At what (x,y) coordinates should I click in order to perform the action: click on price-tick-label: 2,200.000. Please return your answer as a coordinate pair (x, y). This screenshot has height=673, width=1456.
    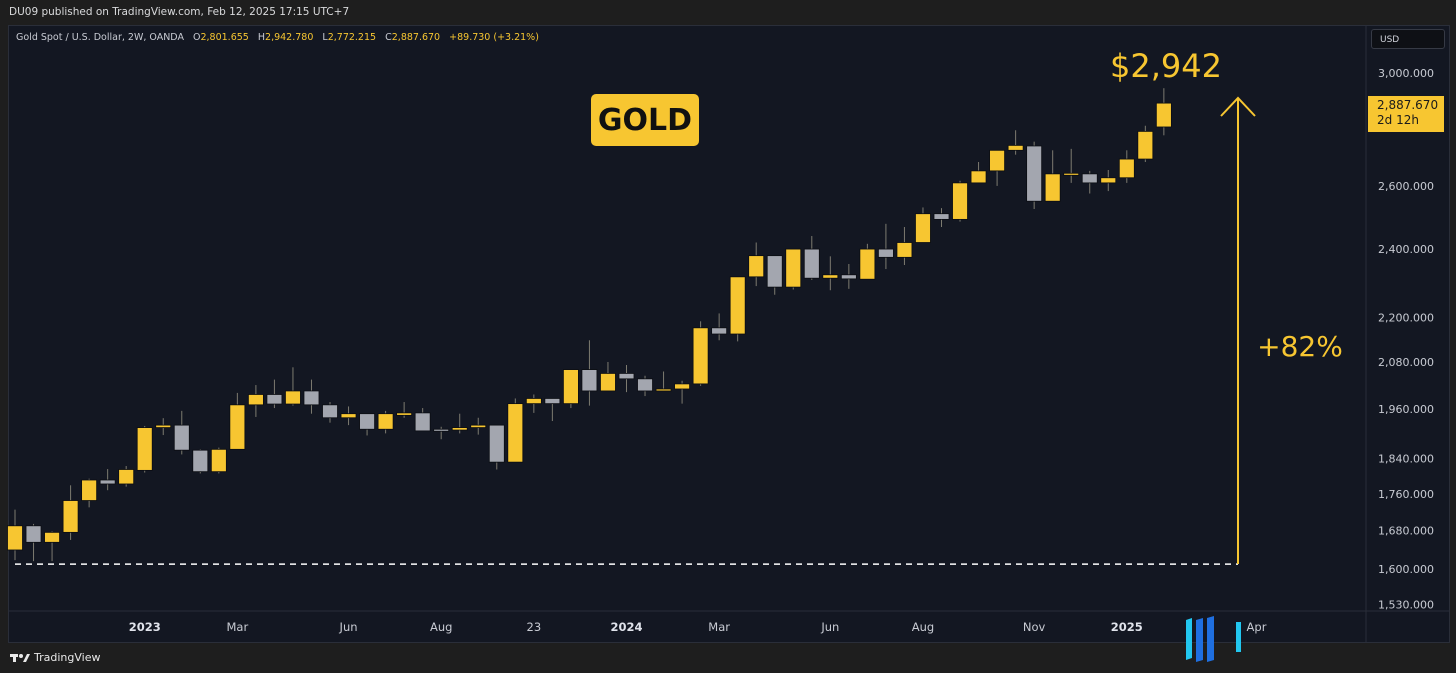
    Looking at the image, I should click on (1406, 318).